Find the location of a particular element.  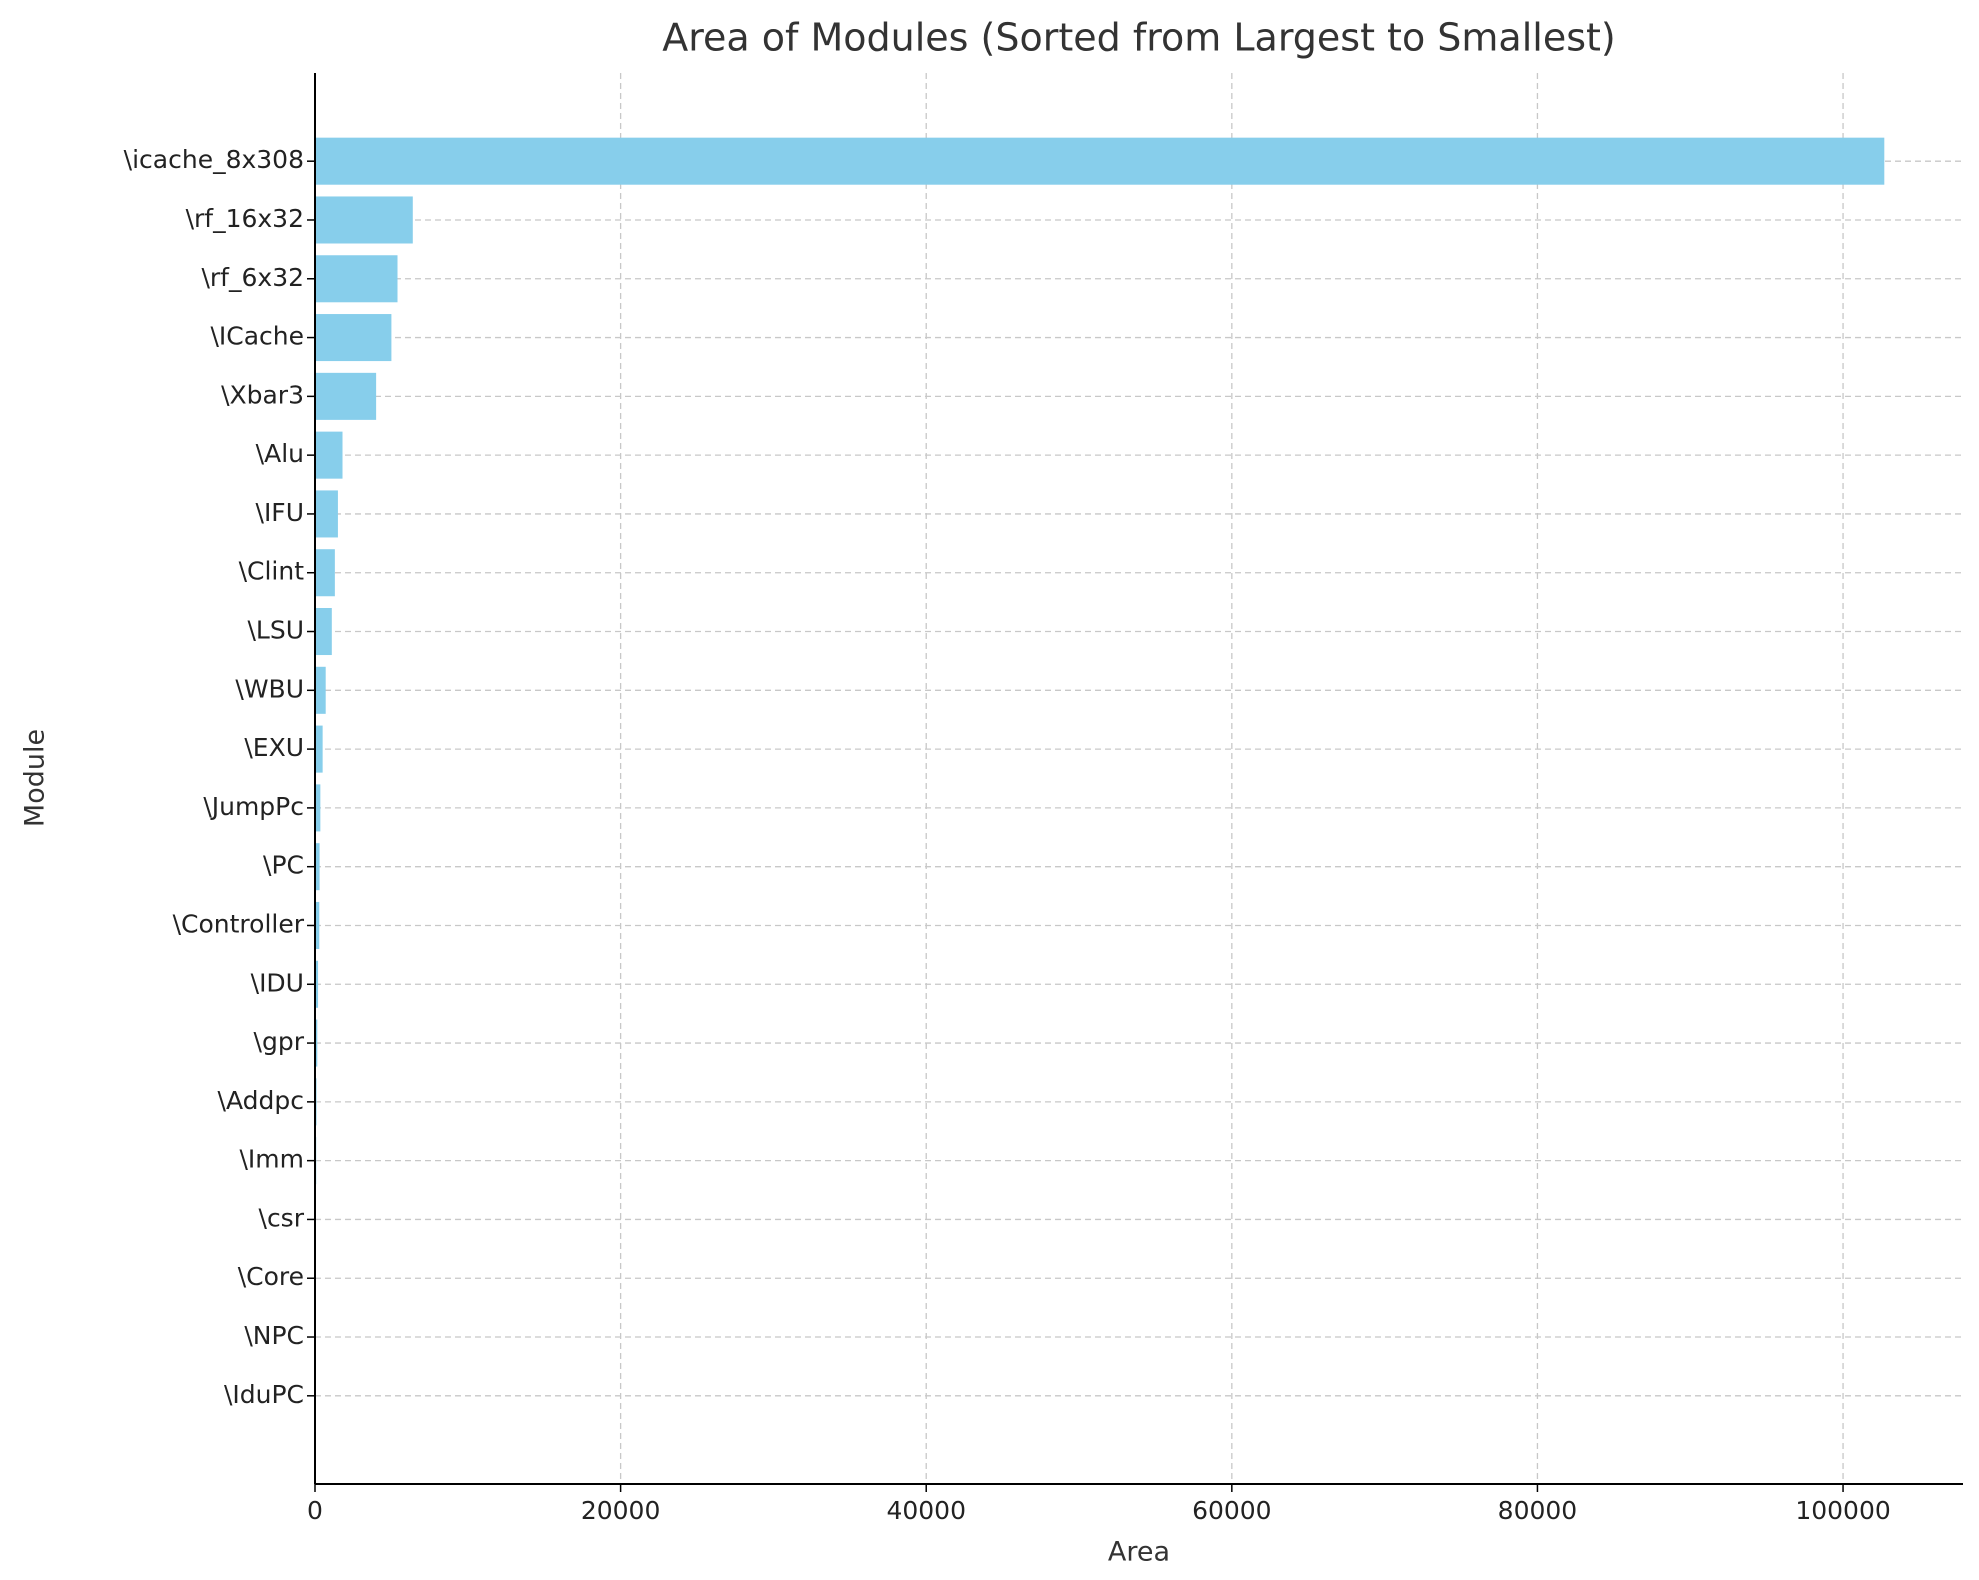

y-tick-label: \EXU is located at coordinates (274, 747).